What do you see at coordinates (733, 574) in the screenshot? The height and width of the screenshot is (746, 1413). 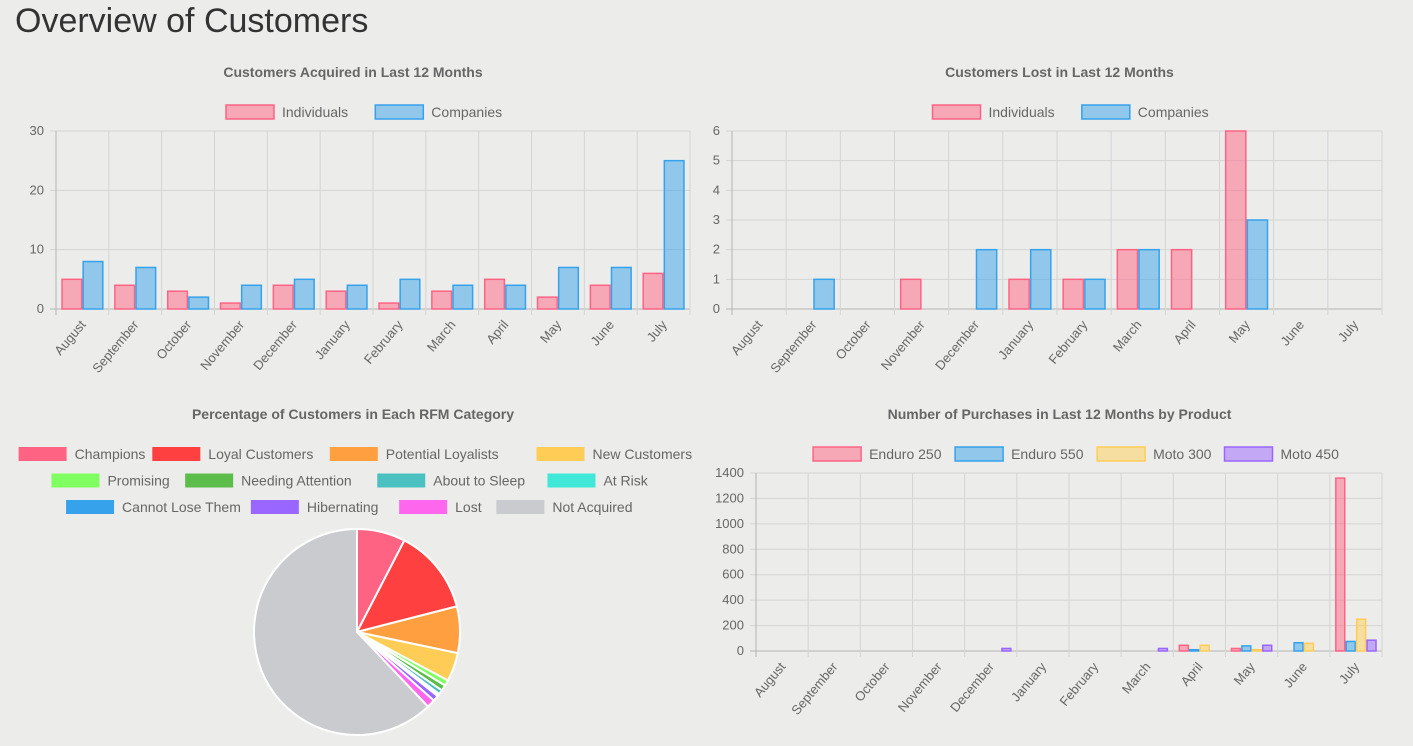 I see `y-tick-label: 600` at bounding box center [733, 574].